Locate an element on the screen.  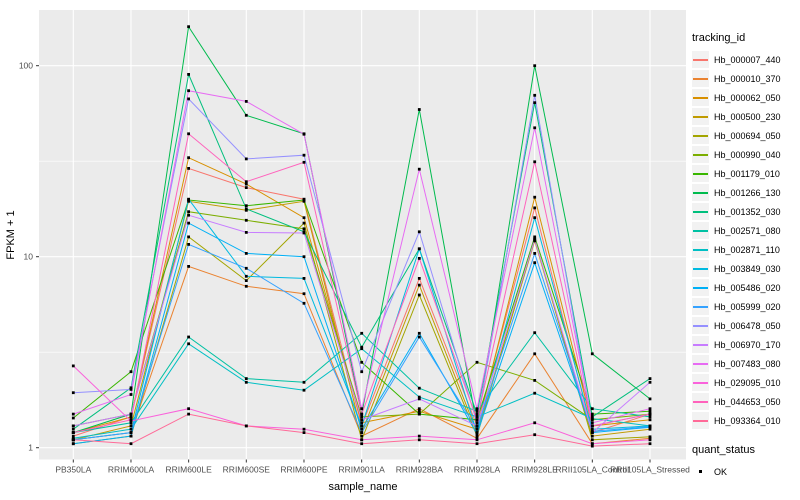
black-square-point-icon is located at coordinates (700, 471).